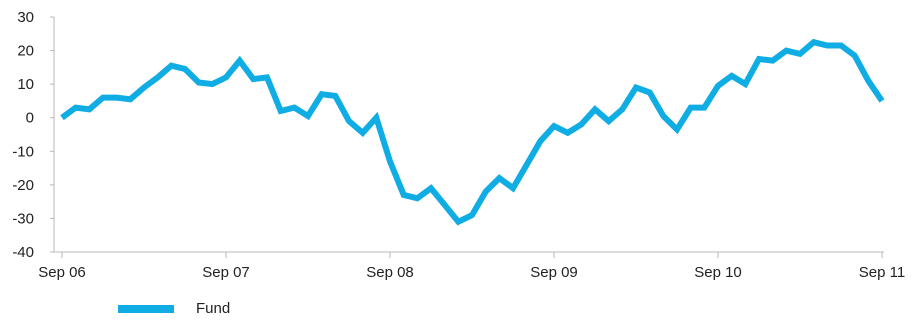 The width and height of the screenshot is (920, 320). I want to click on y-tick-label: 0, so click(30, 118).